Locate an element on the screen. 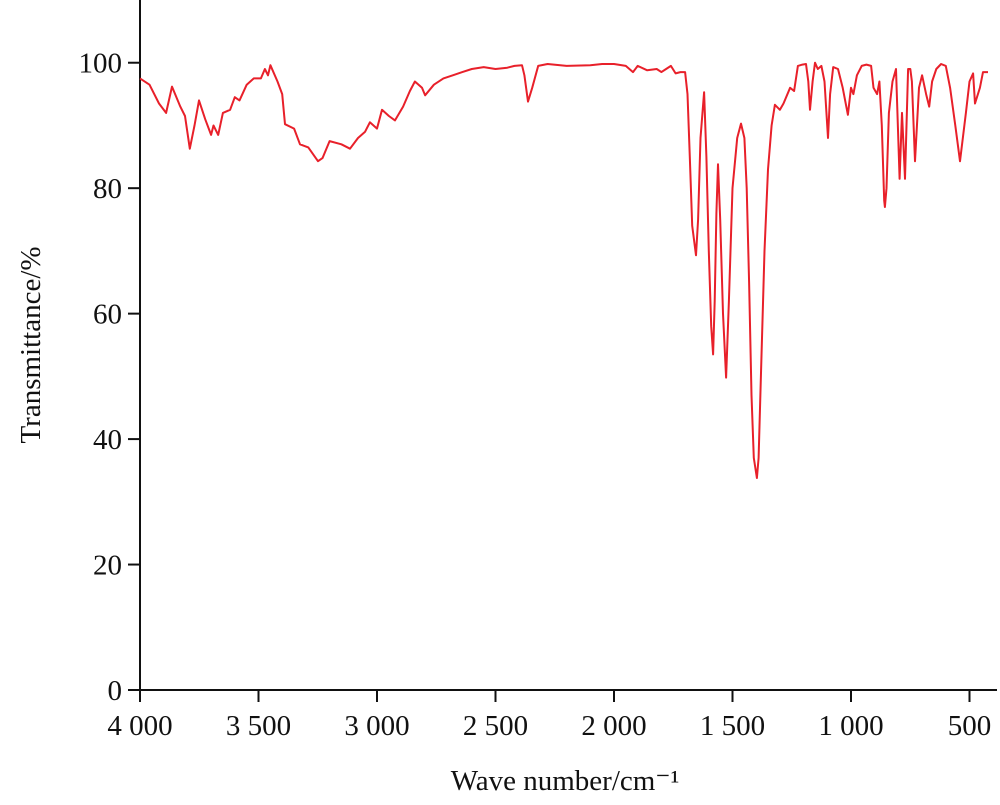 Image resolution: width=1000 pixels, height=805 pixels. y-tick-label: 40 is located at coordinates (107, 440).